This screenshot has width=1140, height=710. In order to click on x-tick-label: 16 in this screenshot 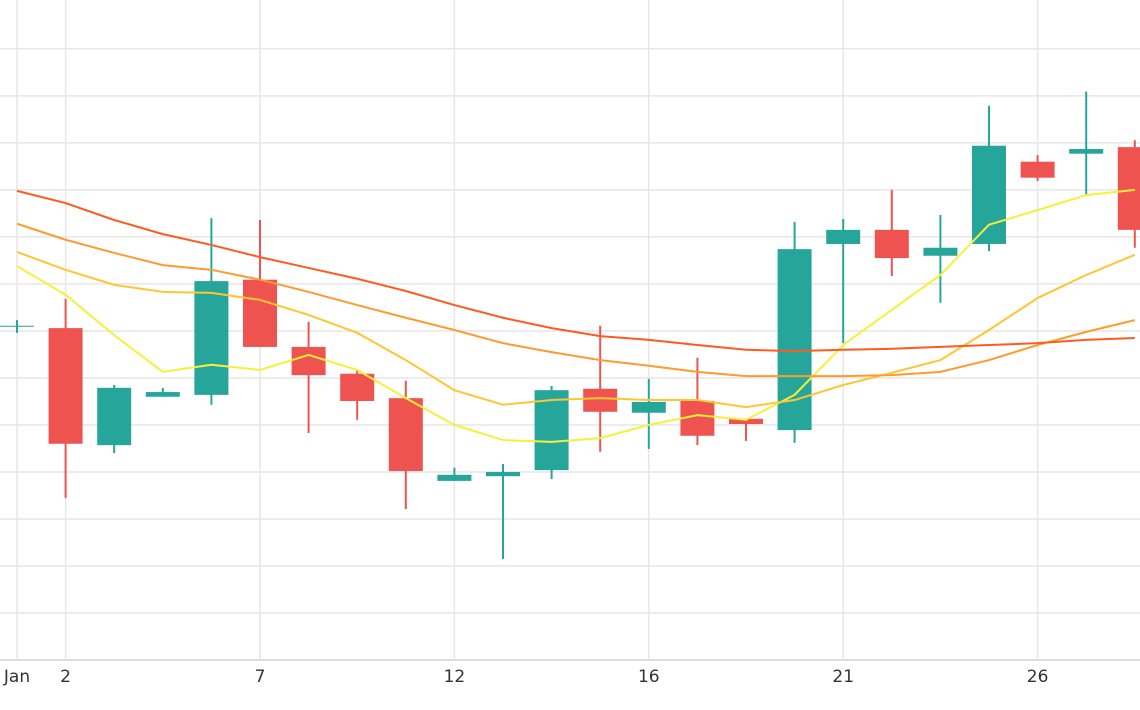, I will do `click(649, 677)`.